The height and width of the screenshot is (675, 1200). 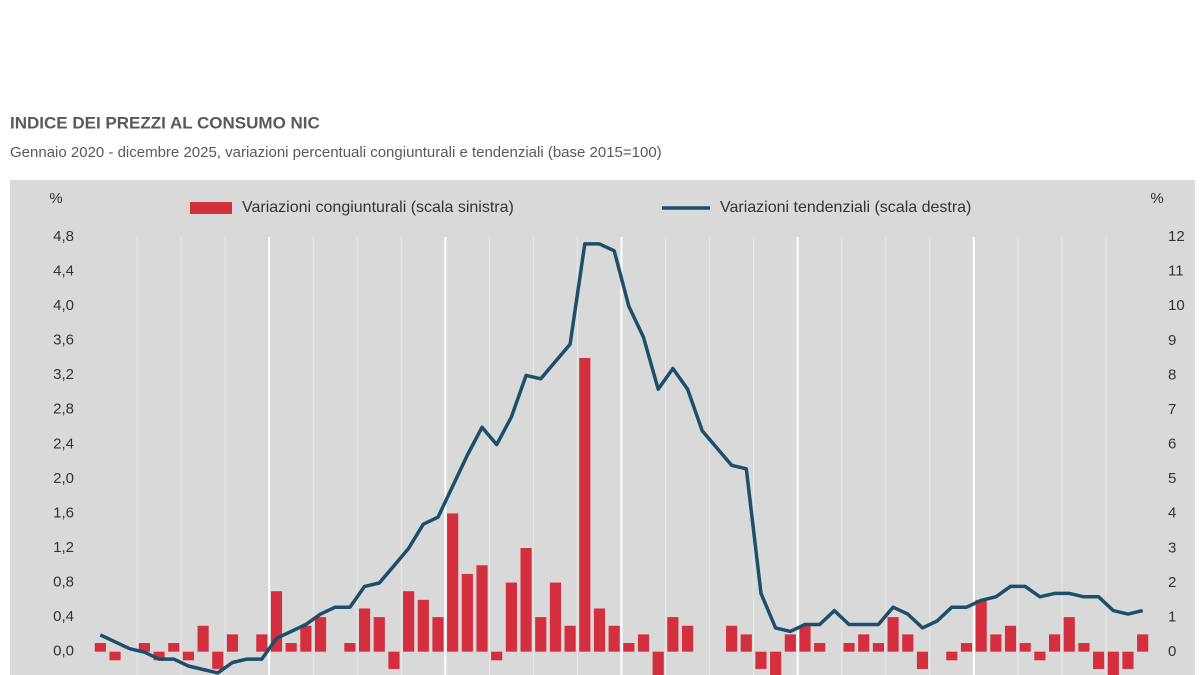 What do you see at coordinates (55, 198) in the screenshot?
I see `y-axis-label: %` at bounding box center [55, 198].